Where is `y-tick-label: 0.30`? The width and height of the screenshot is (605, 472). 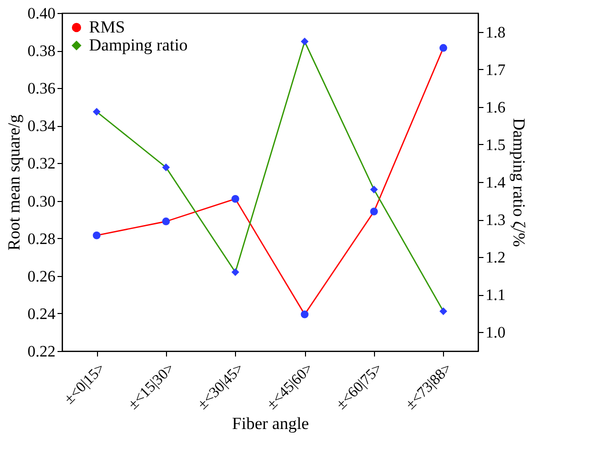 y-tick-label: 0.30 is located at coordinates (42, 201).